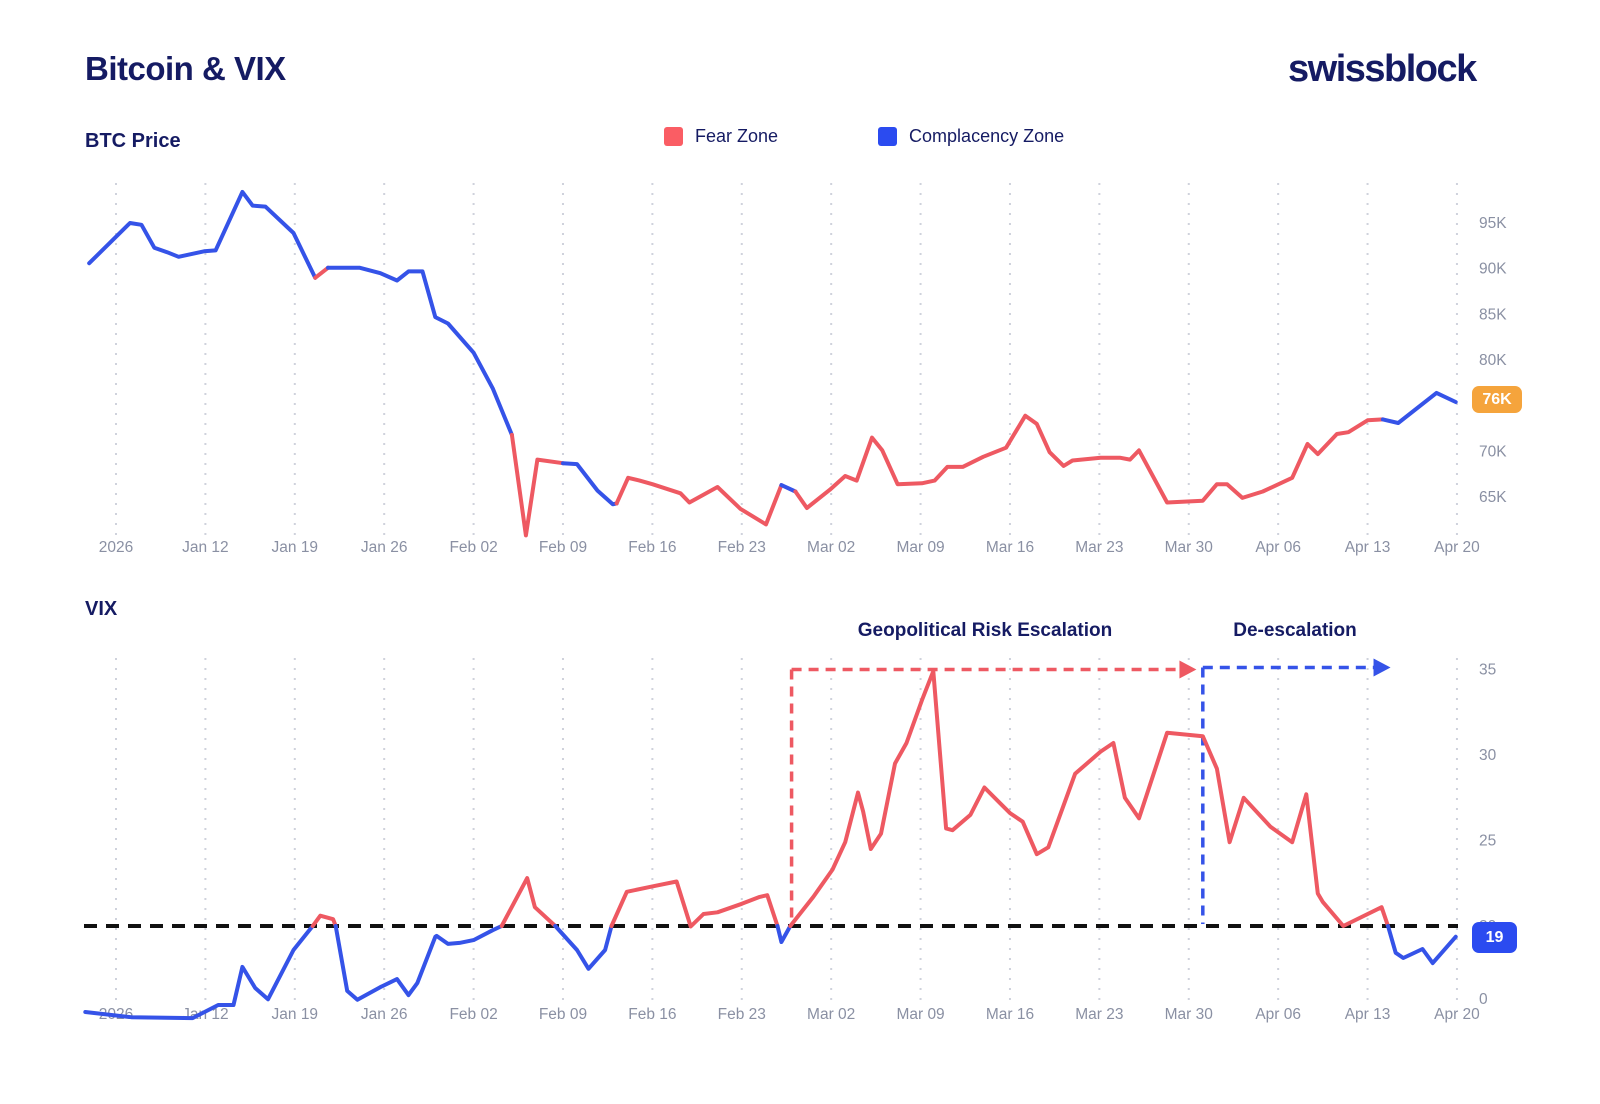 The image size is (1600, 1104). I want to click on legend-item-fear-zone: Fear Zone, so click(721, 136).